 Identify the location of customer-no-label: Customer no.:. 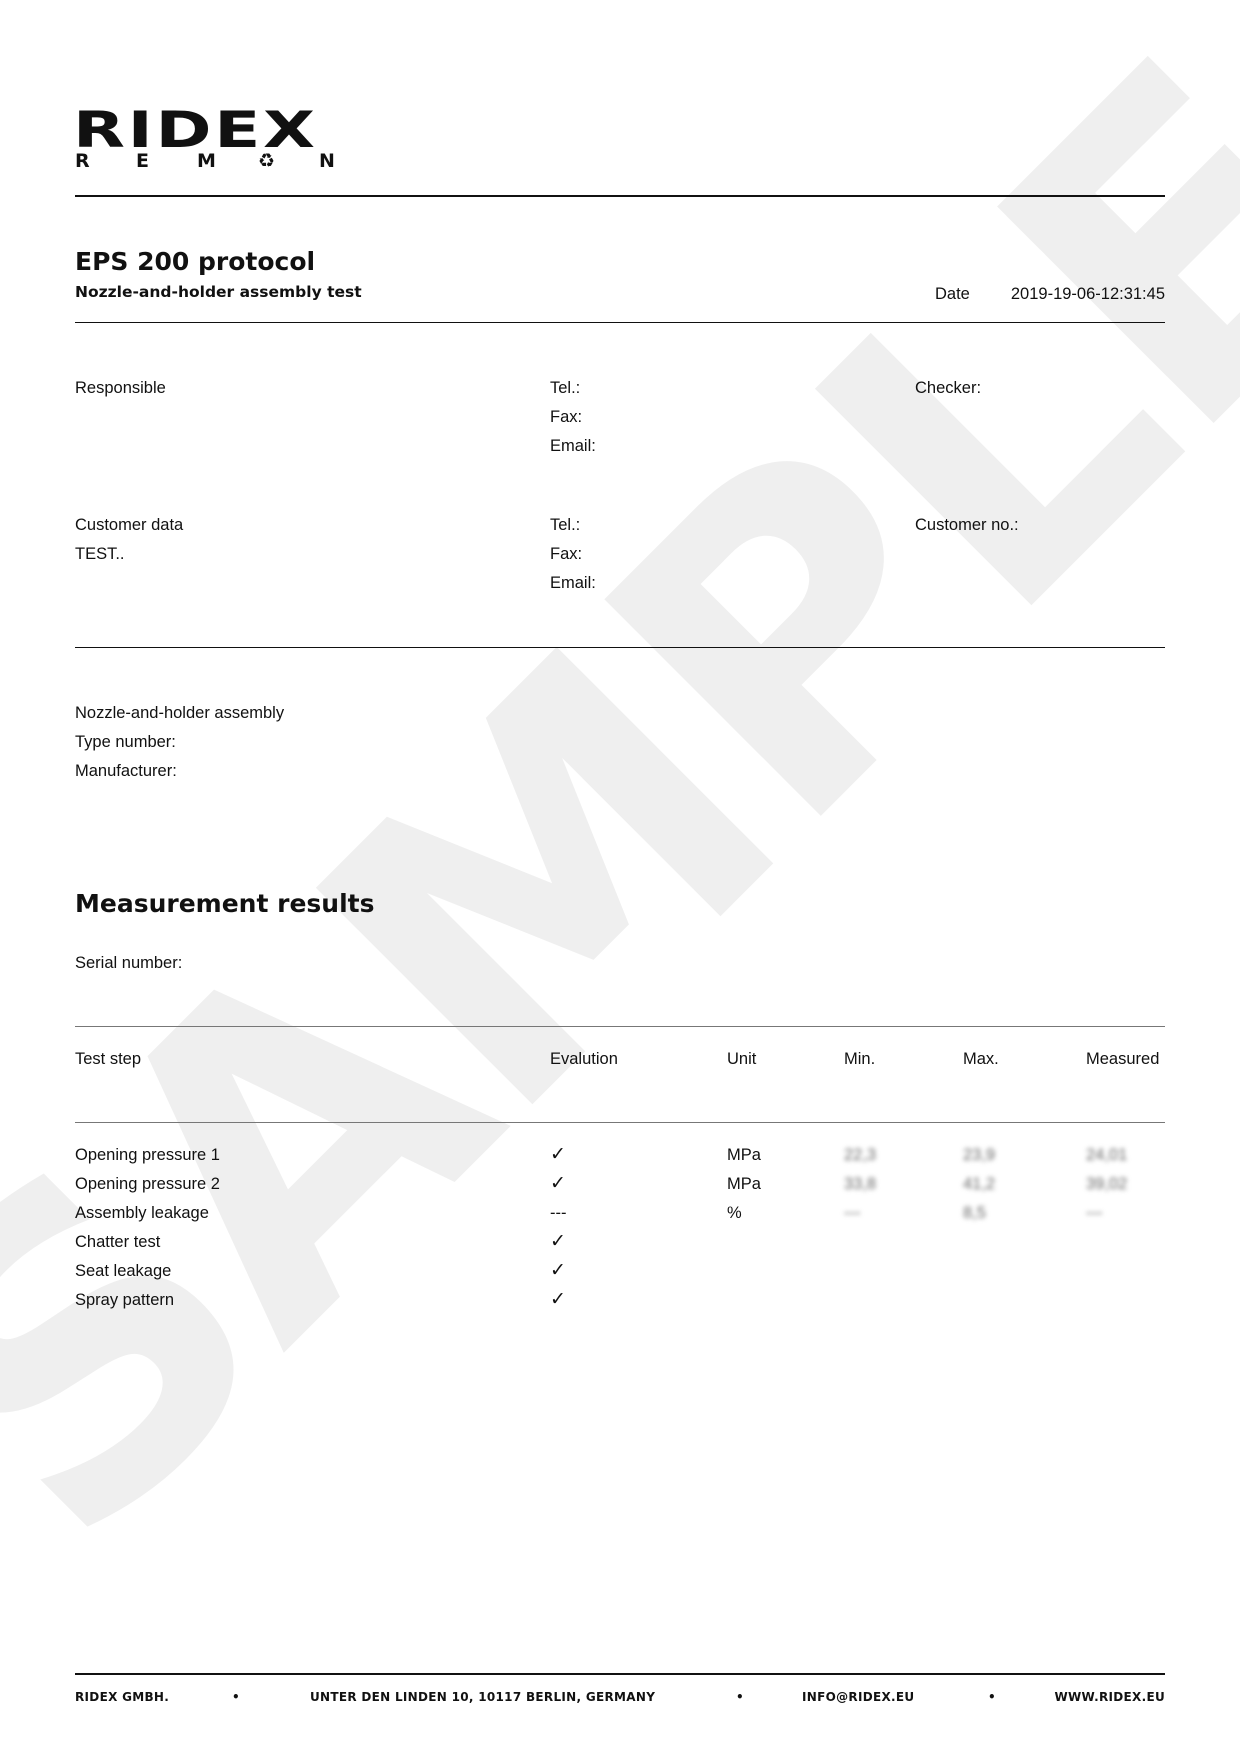
(967, 525).